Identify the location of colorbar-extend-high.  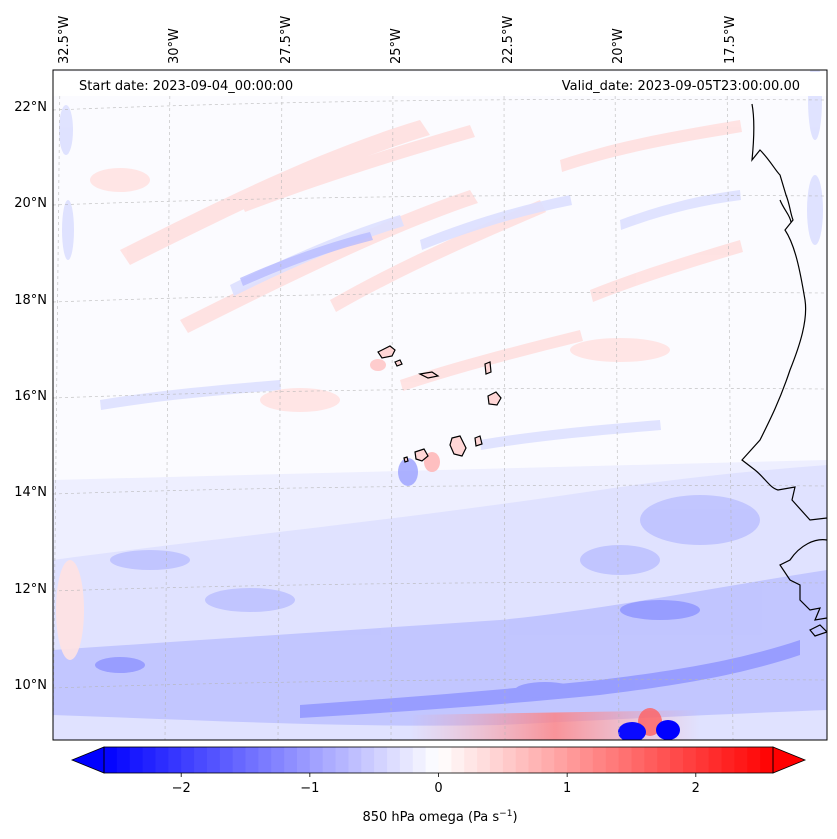
(789, 760).